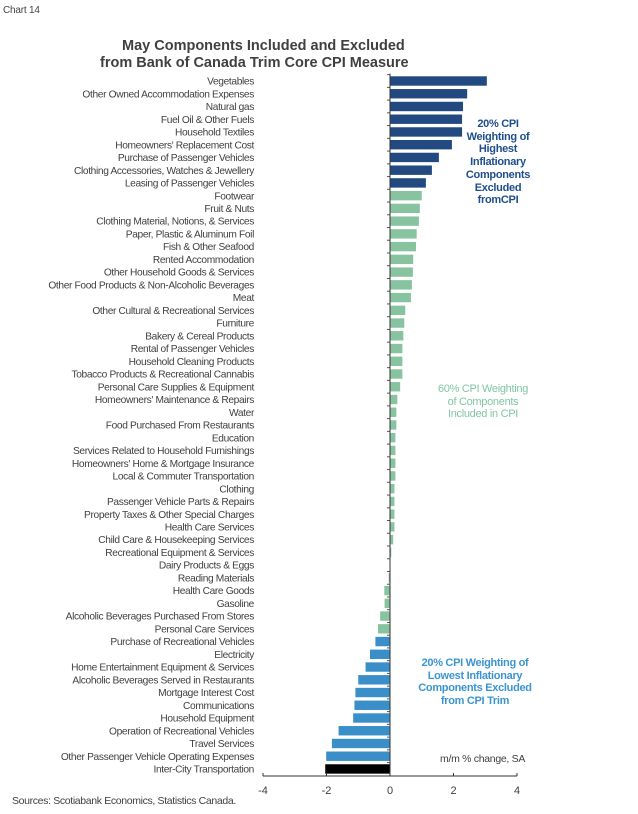  I want to click on units-label: m/m % change, SA, so click(483, 759).